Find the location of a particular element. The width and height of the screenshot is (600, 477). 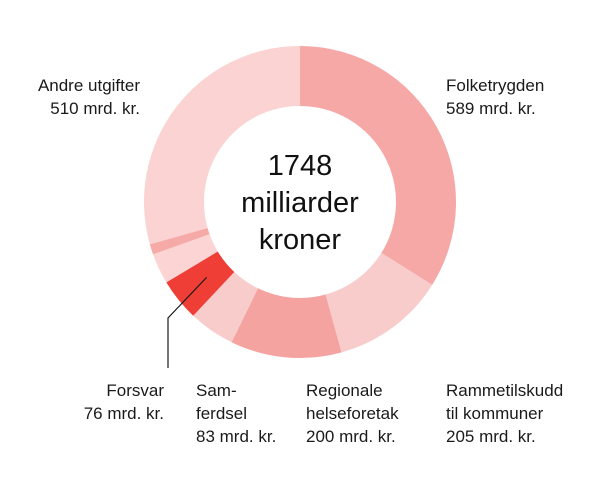

label-andre-utgifter: Andre utgifter 510 mrd. kr. is located at coordinates (70, 97).